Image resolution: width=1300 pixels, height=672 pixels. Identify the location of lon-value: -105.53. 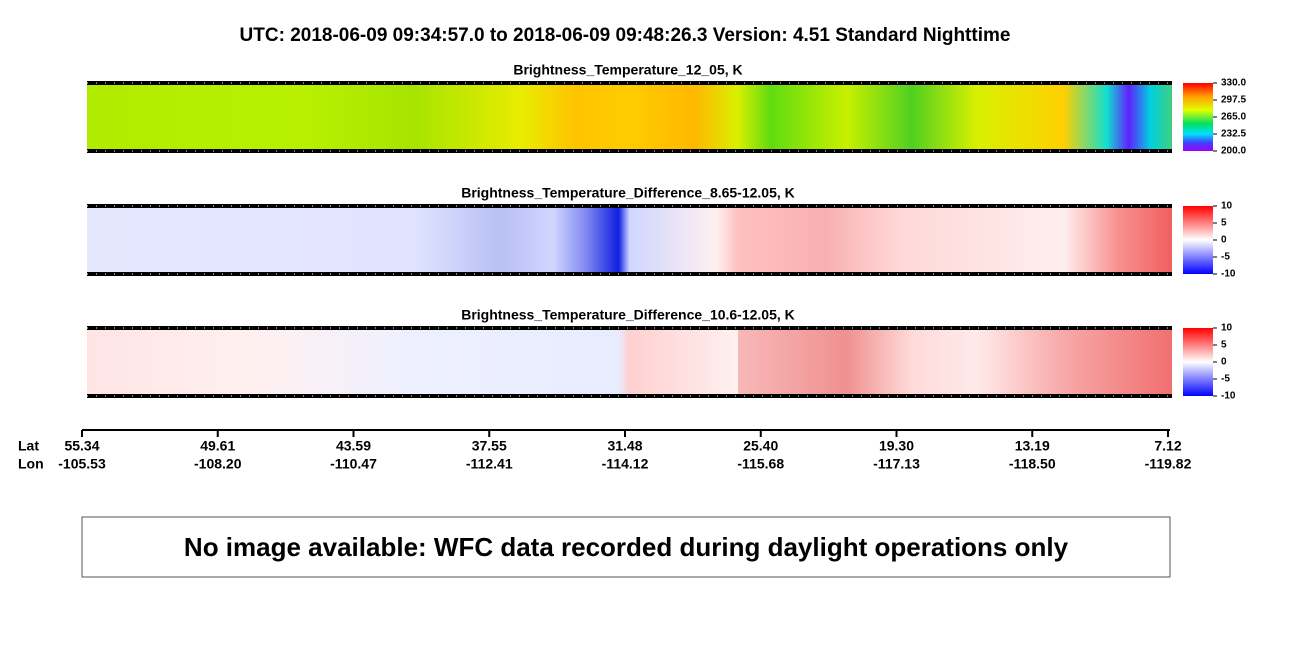
(82, 464).